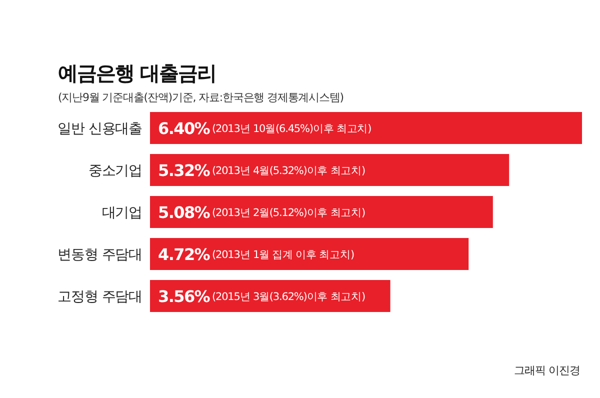  What do you see at coordinates (292, 129) in the screenshot?
I see `annotation: (2013년 10월(6.45%)이후 최고치)` at bounding box center [292, 129].